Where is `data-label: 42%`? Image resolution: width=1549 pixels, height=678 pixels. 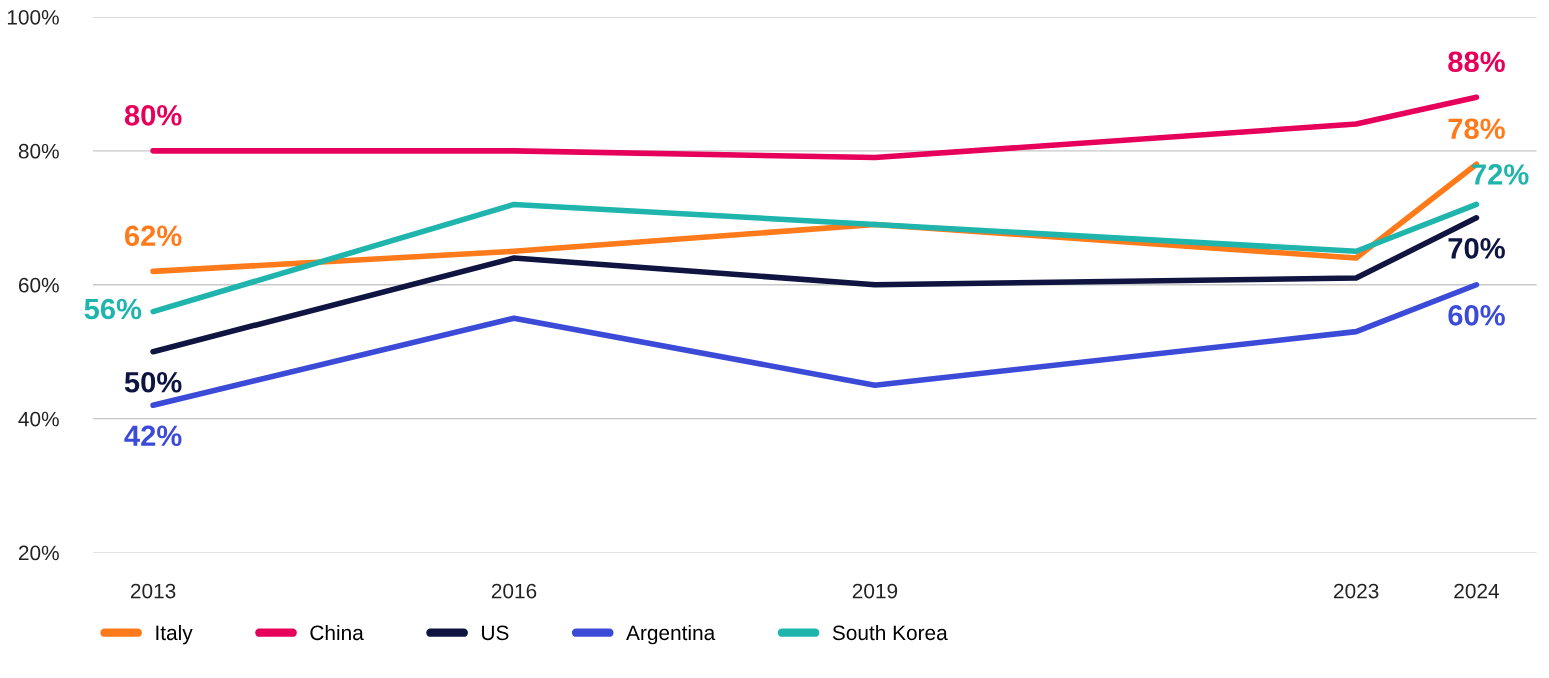 data-label: 42% is located at coordinates (153, 436).